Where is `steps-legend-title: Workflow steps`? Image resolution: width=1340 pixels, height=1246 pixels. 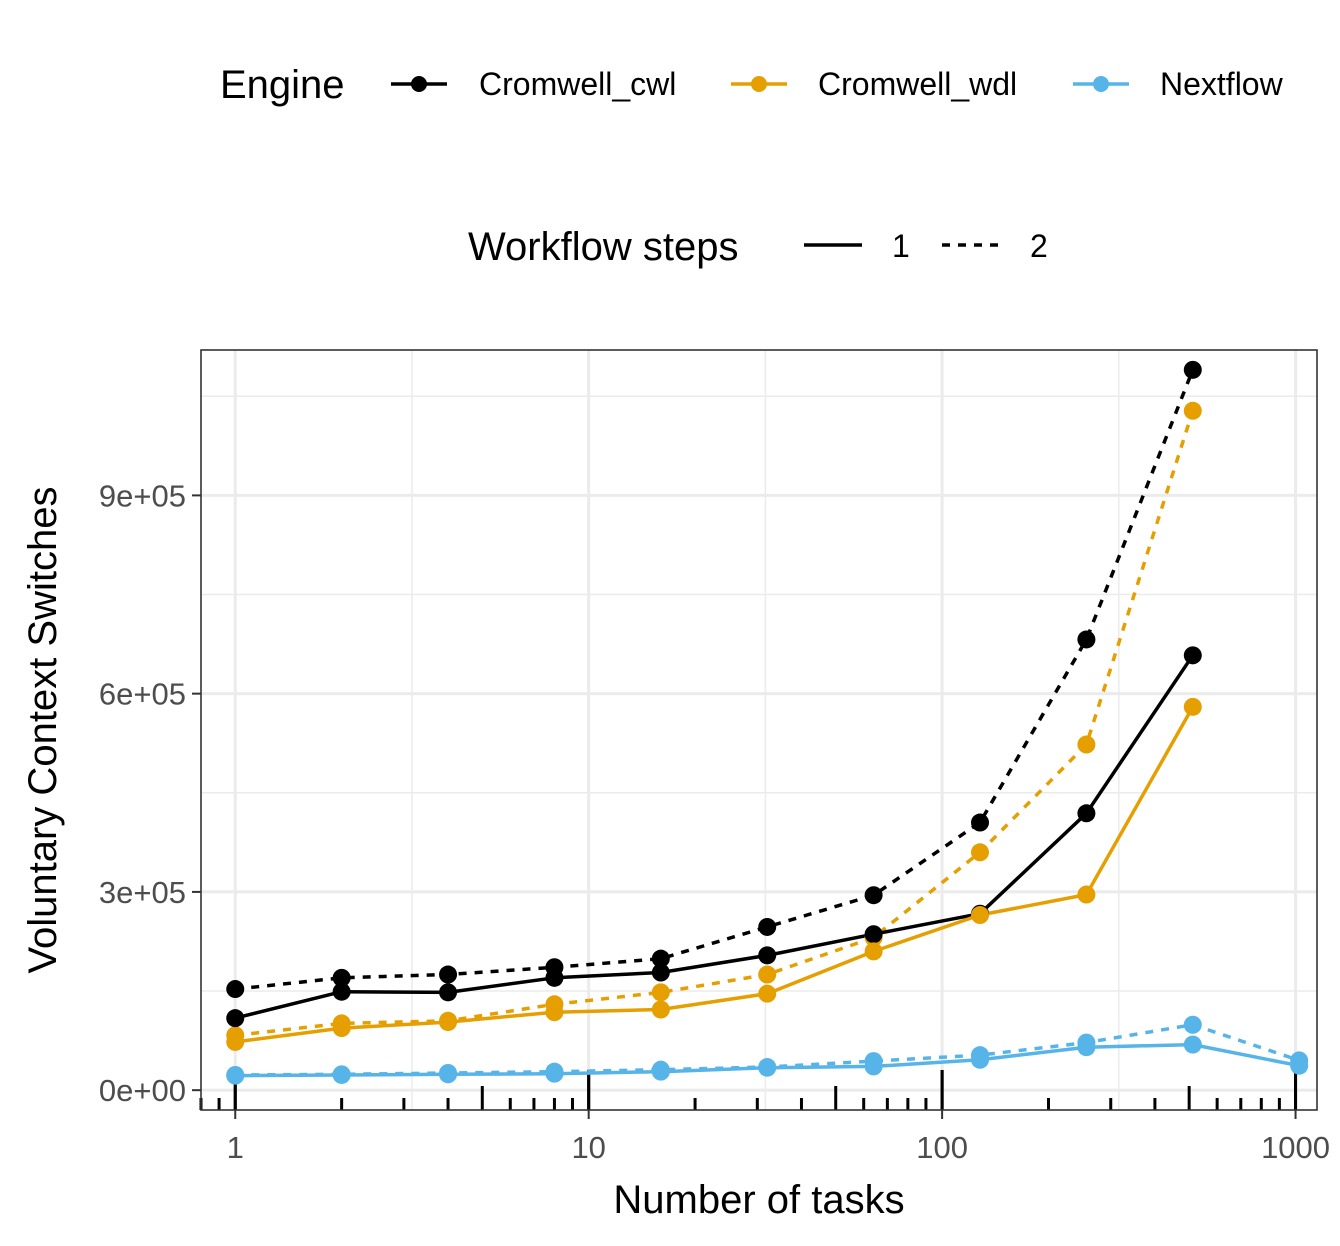
steps-legend-title: Workflow steps is located at coordinates (603, 247).